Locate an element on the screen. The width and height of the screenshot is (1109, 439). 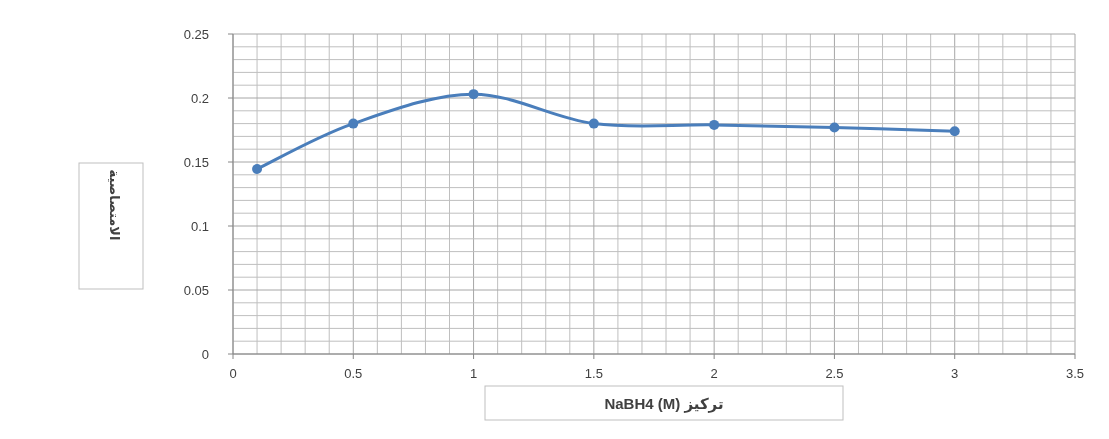
x-tick-label: 0.5 is located at coordinates (353, 373).